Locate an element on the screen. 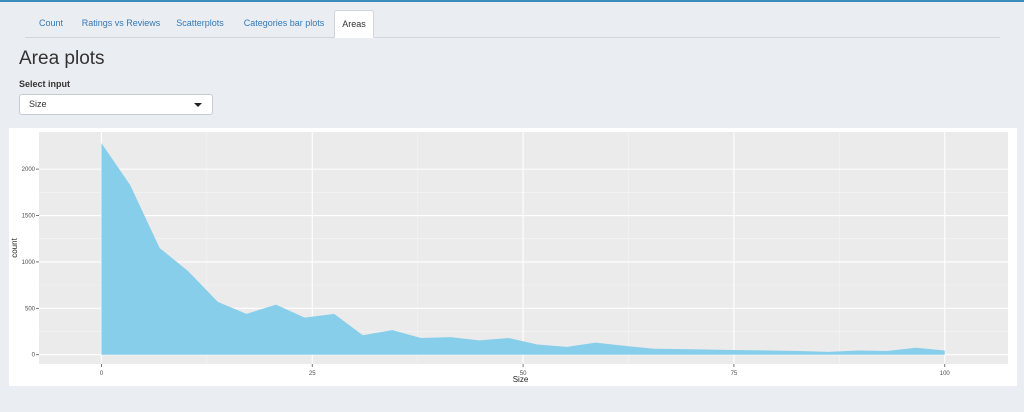 Image resolution: width=1024 pixels, height=412 pixels. select-input-label: Select input is located at coordinates (45, 84).